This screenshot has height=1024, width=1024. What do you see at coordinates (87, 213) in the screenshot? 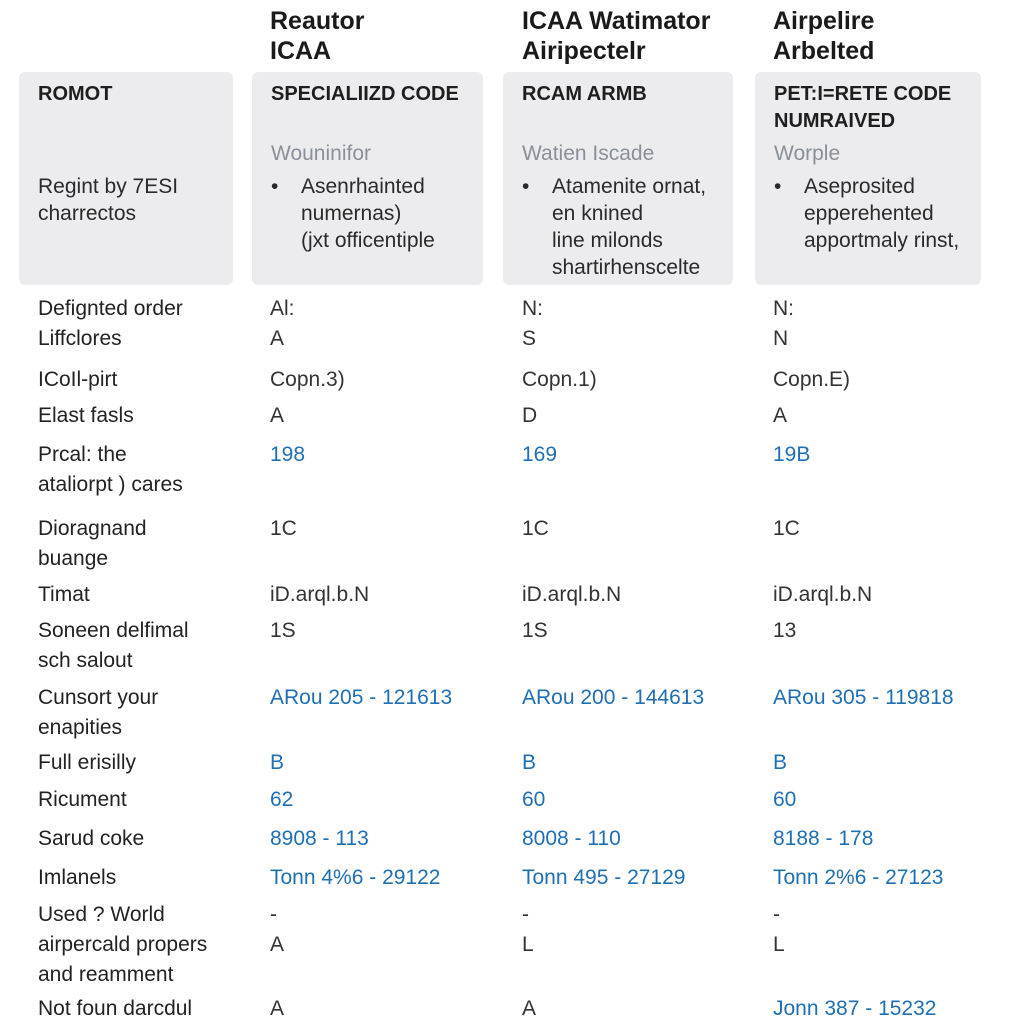
I see `card-body: charrectos` at bounding box center [87, 213].